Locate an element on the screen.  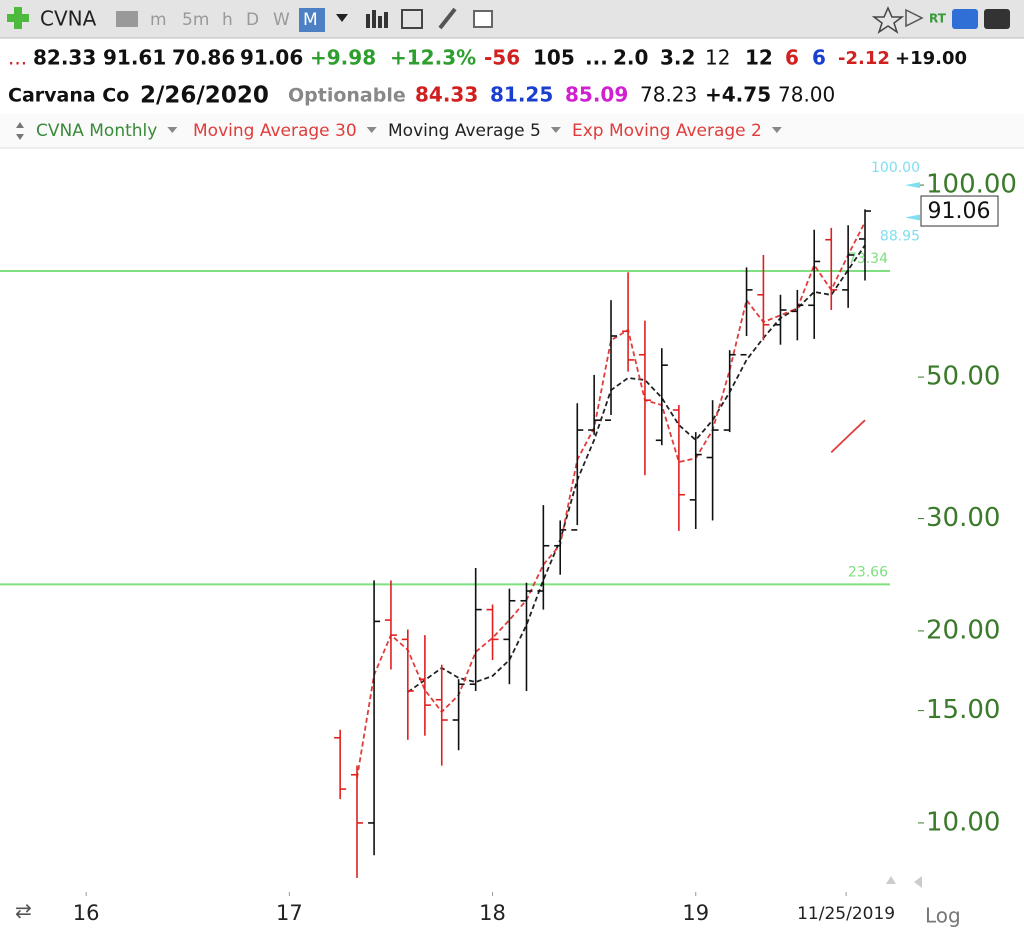
interval-button: M is located at coordinates (310, 20).